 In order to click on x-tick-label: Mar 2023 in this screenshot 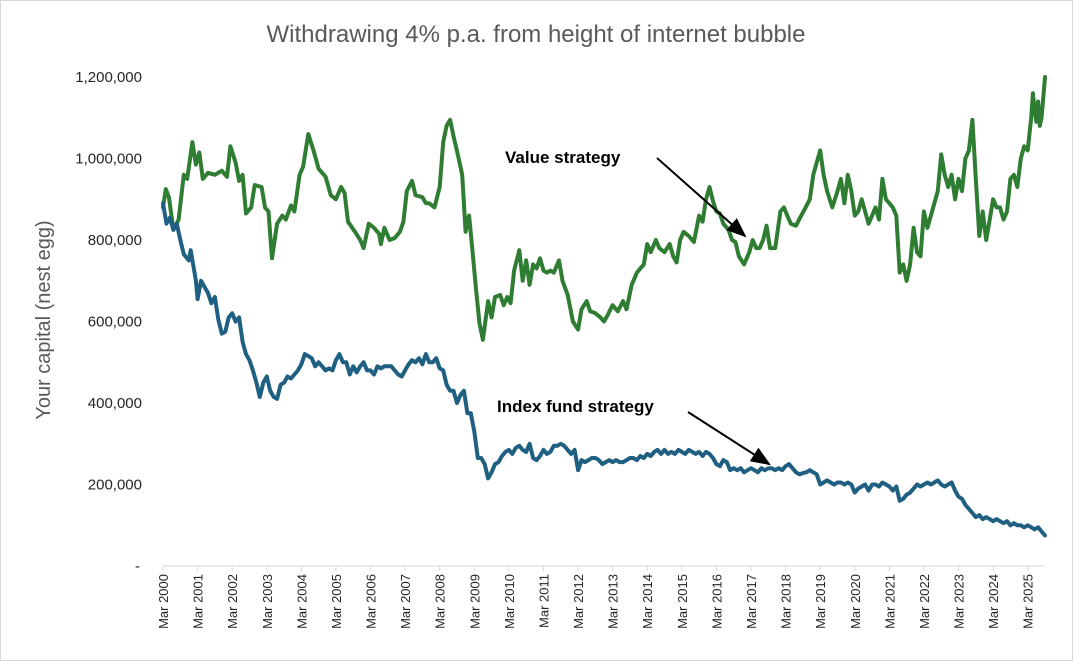, I will do `click(959, 601)`.